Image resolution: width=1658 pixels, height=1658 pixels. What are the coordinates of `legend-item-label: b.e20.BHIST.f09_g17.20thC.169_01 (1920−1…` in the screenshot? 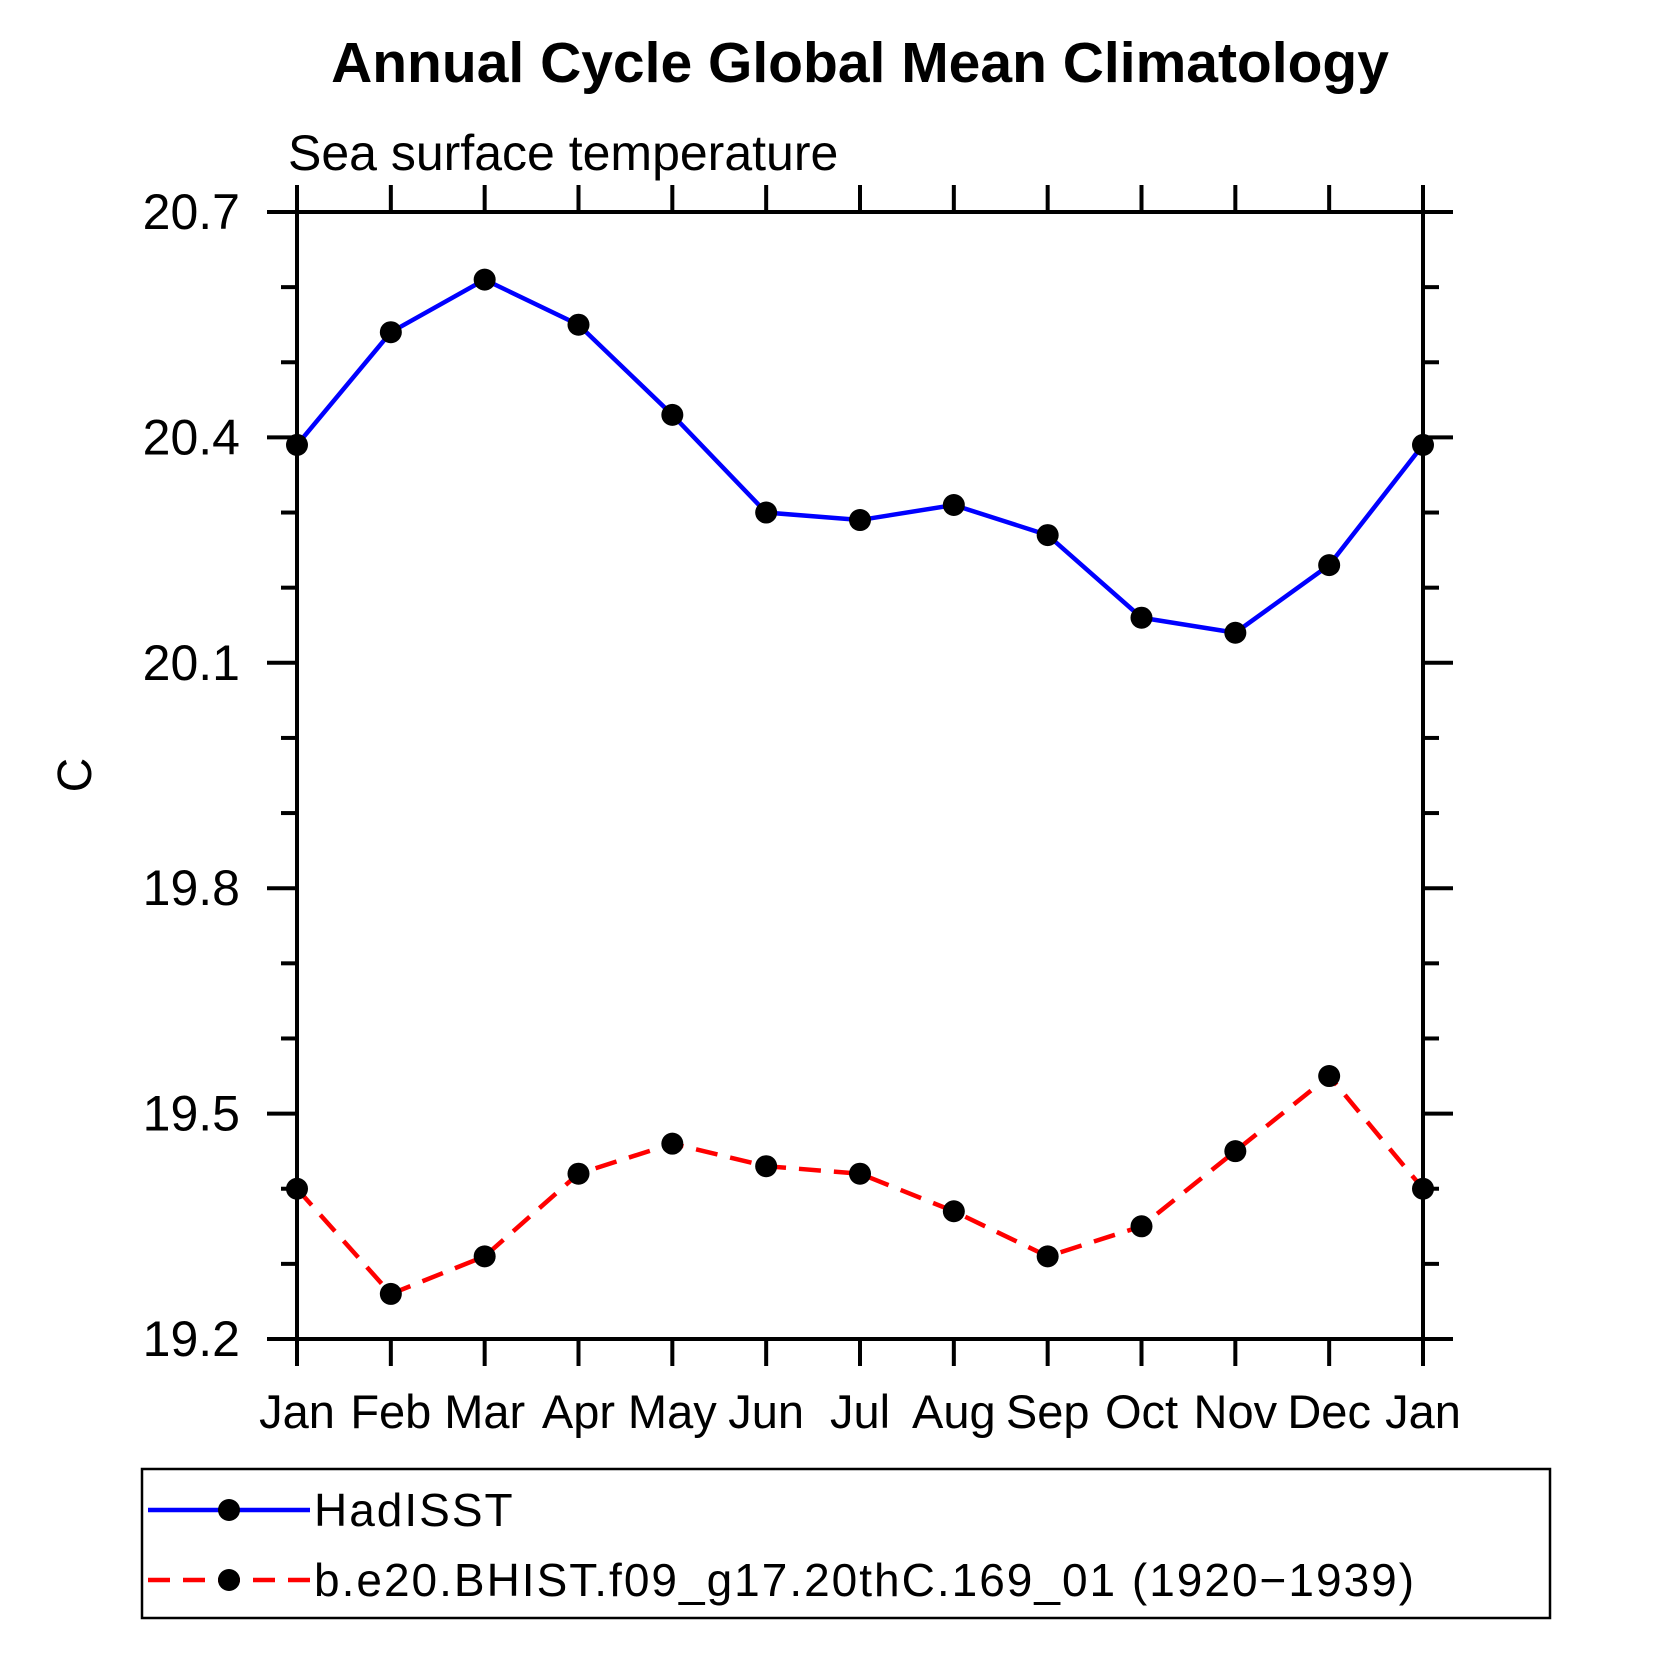 It's located at (865, 1580).